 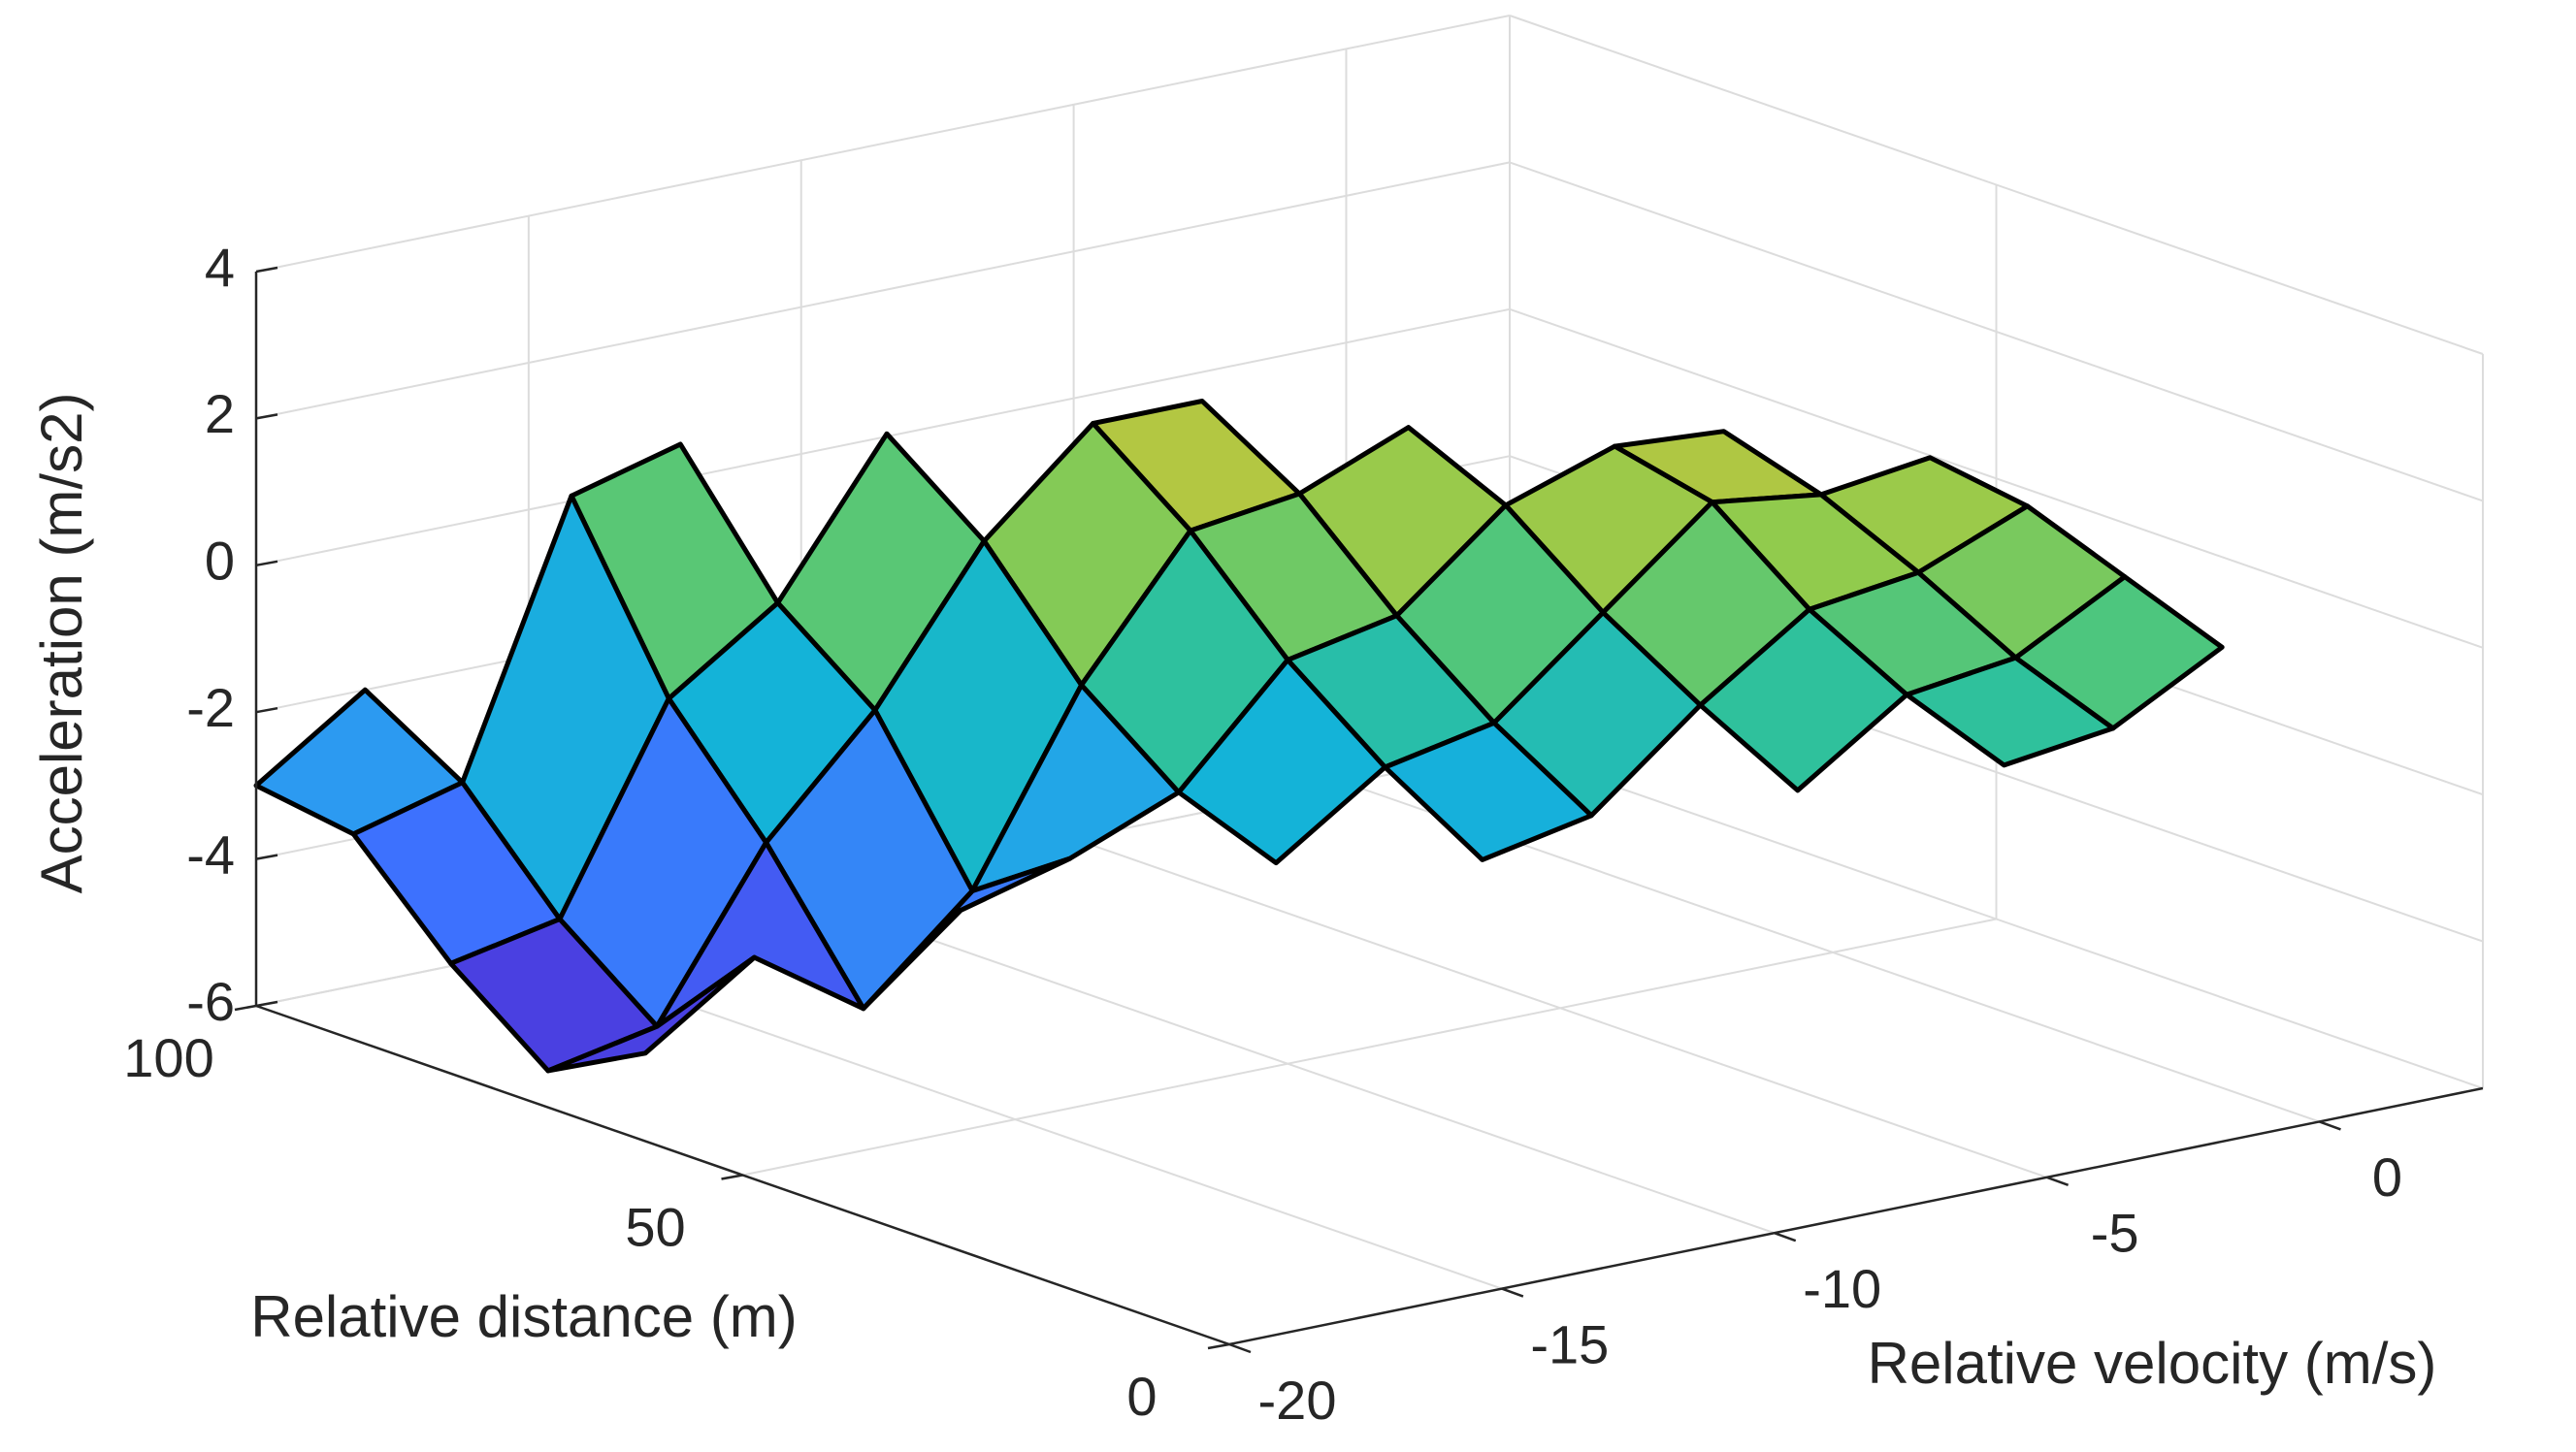 I want to click on z-tick-label: -2, so click(x=210, y=707).